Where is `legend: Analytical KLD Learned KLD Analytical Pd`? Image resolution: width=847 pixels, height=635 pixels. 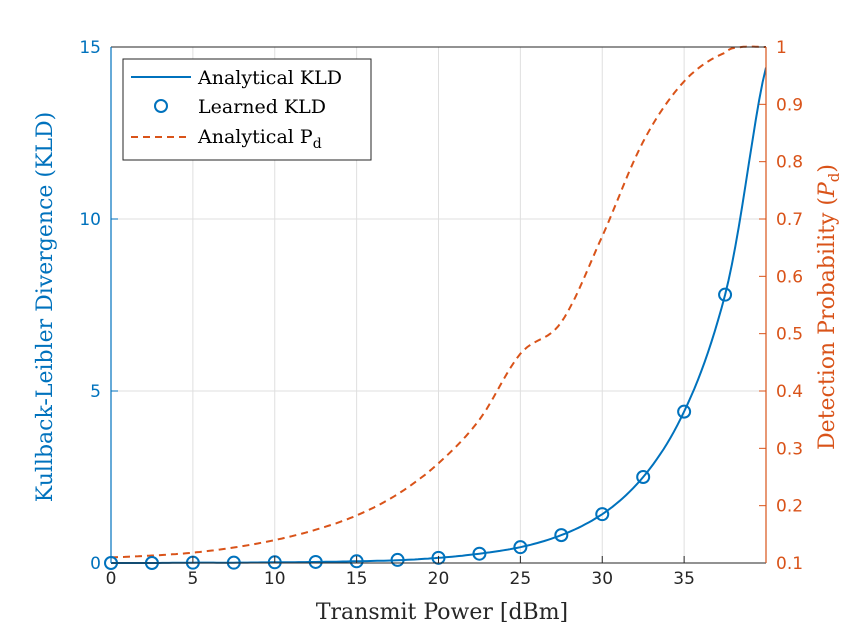 legend: Analytical KLD Learned KLD Analytical Pd is located at coordinates (247, 109).